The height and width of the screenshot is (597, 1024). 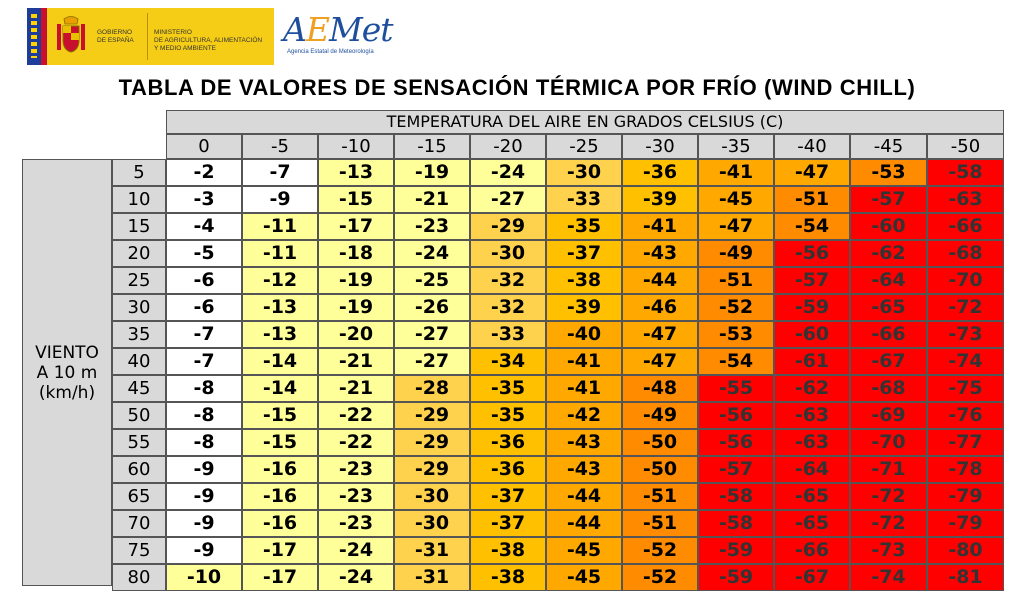 I want to click on temperature-header-cell: -5, so click(x=280, y=146).